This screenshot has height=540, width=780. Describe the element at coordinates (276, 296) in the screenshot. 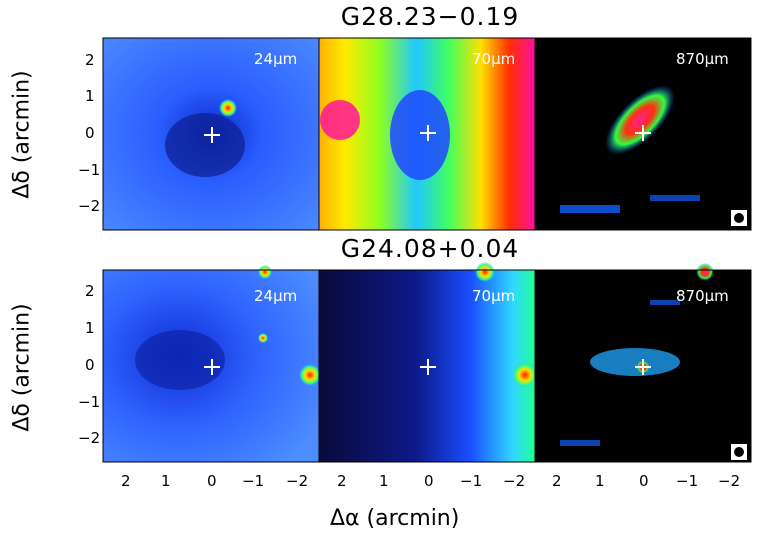

I see `row2-24um-label: 24μm` at that location.